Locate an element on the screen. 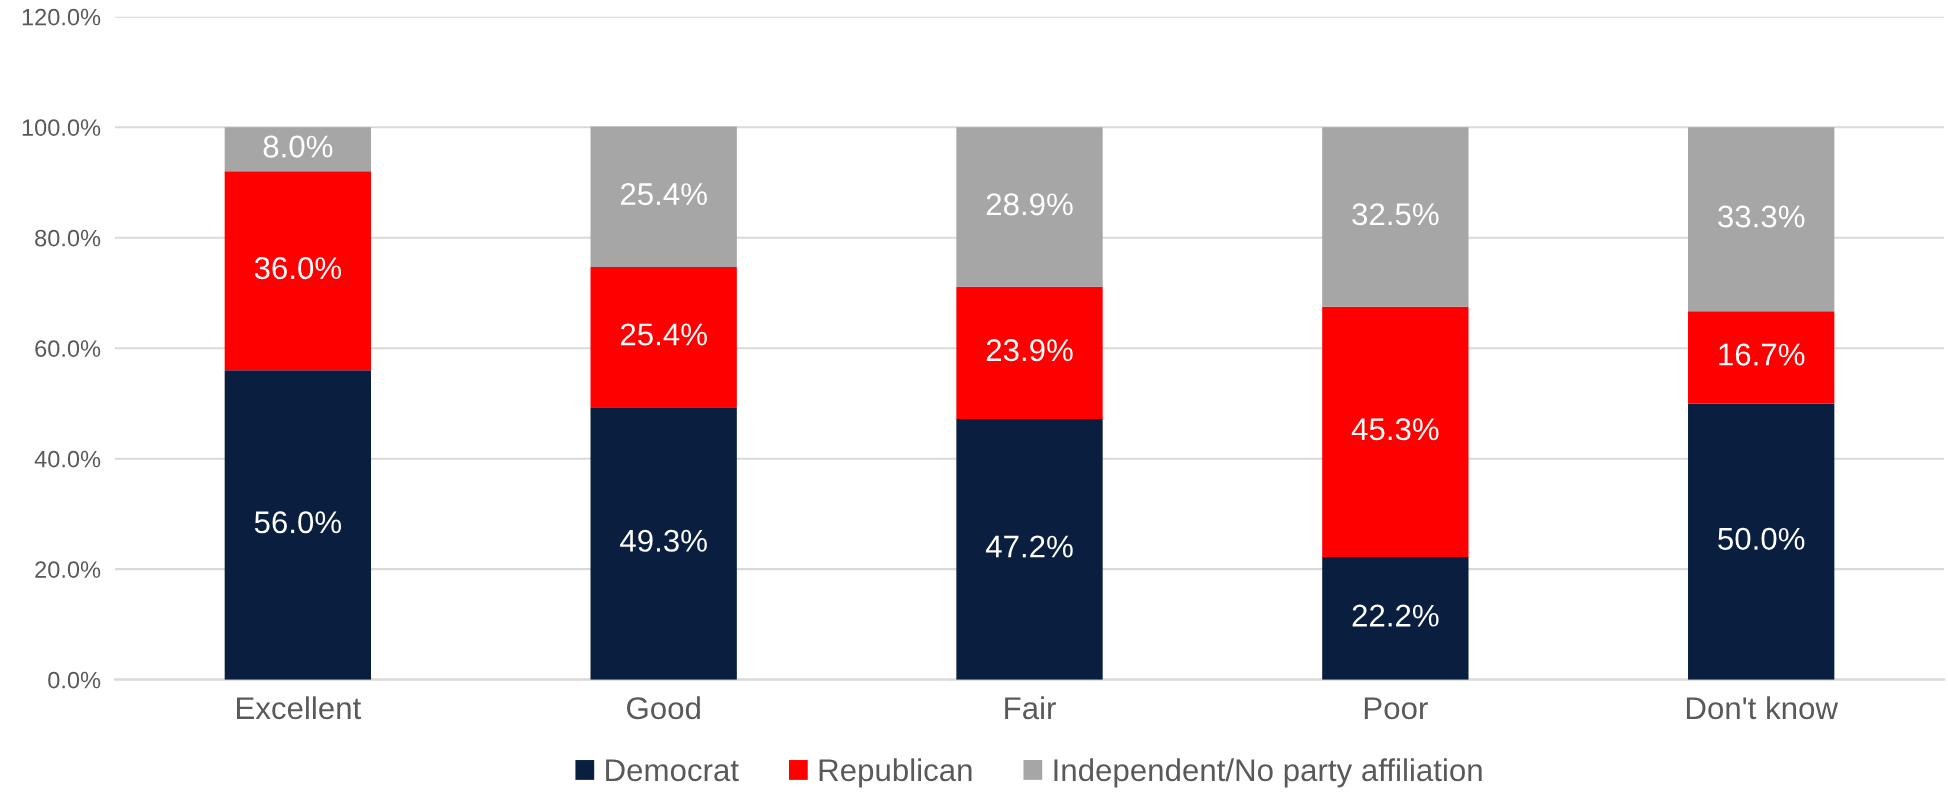 This screenshot has width=1948, height=794. y-tick-label: 0.0% is located at coordinates (74, 680).